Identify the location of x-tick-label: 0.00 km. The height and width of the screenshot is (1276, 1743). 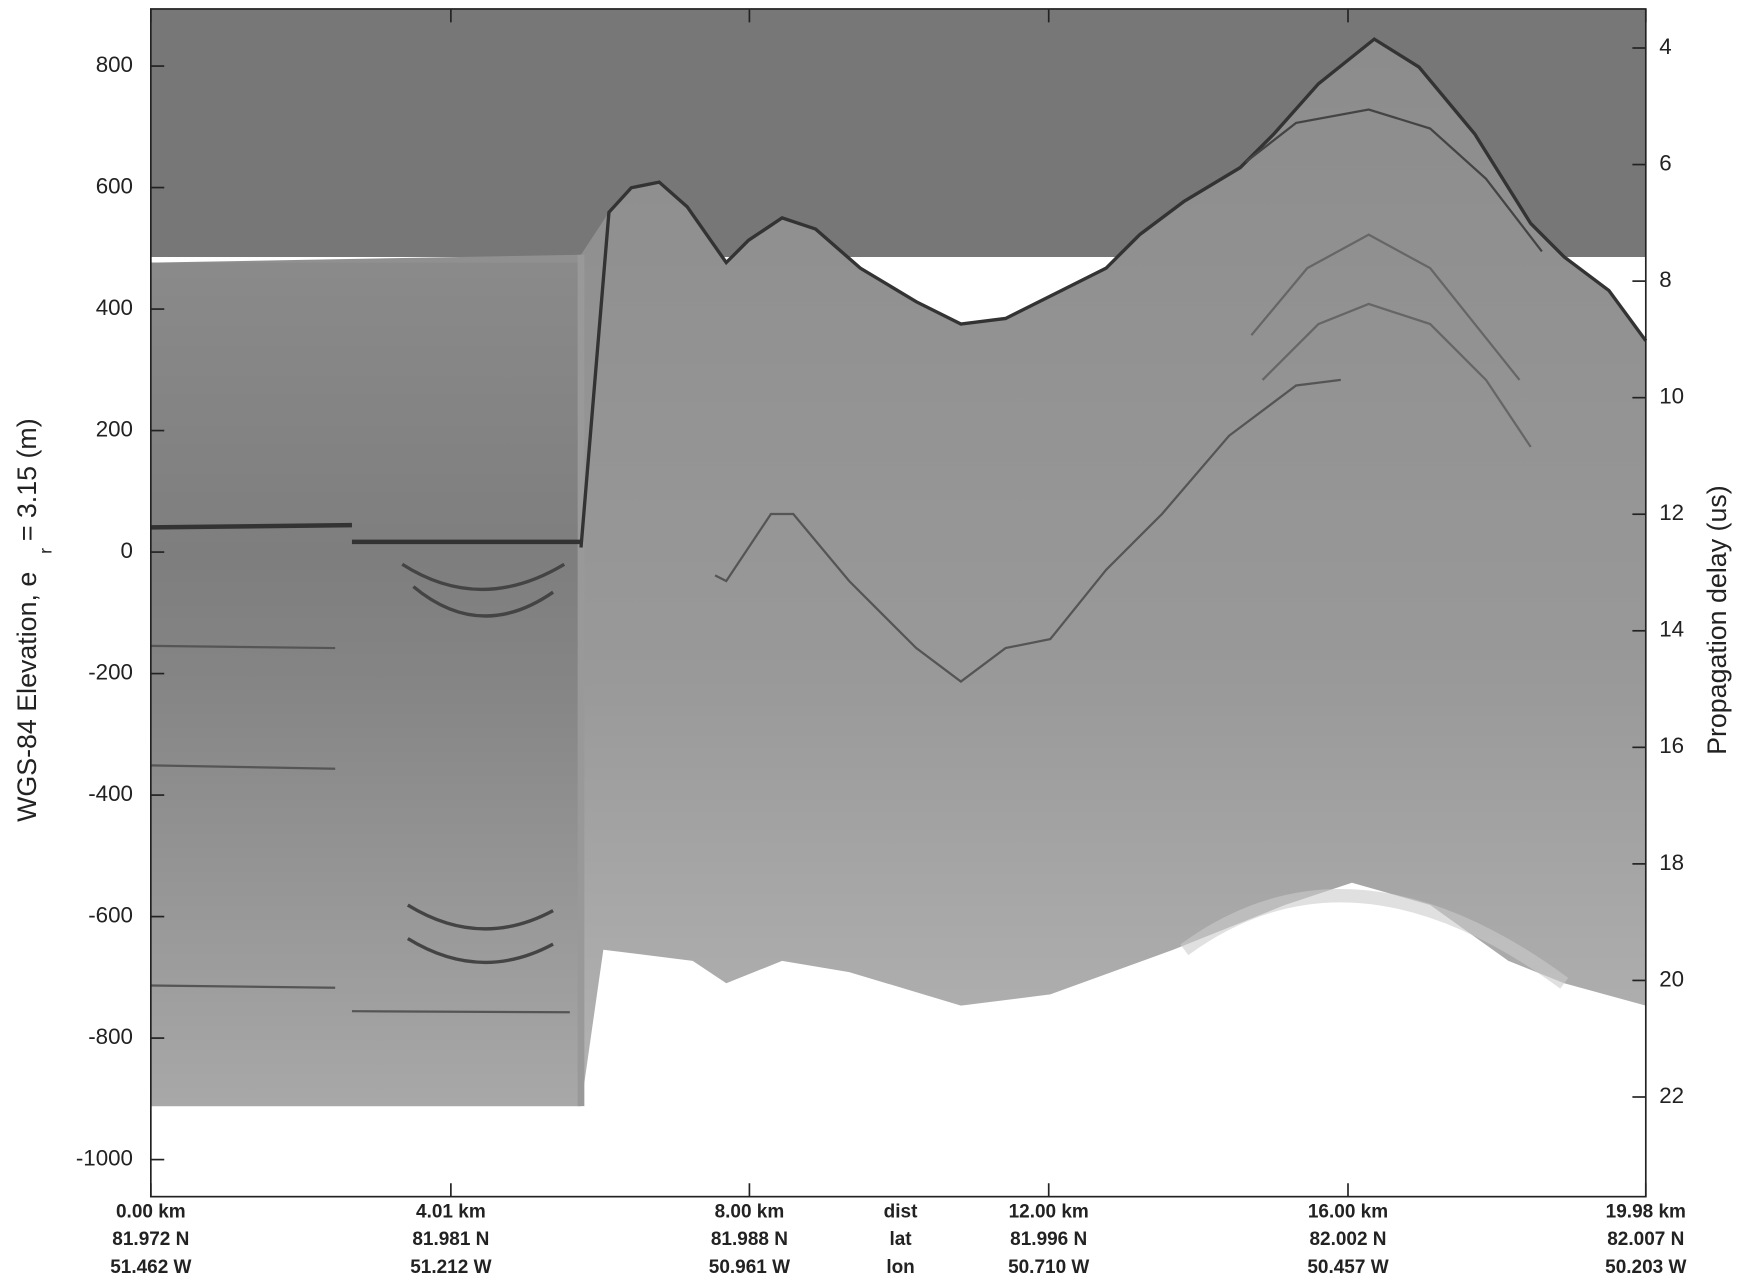
(151, 1211).